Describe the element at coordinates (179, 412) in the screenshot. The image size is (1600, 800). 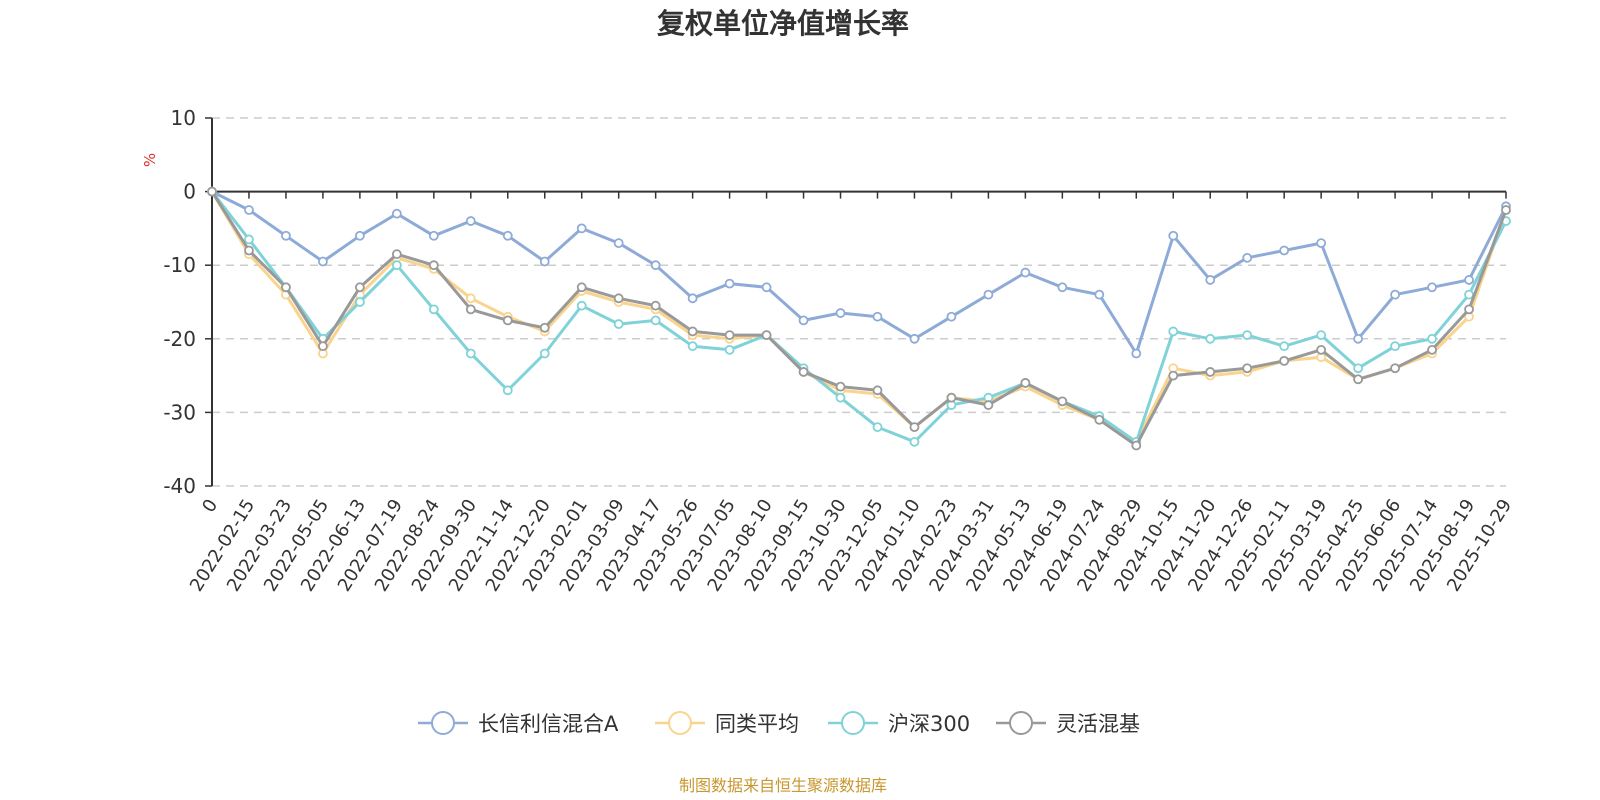
I see `y-tick-label: -30` at that location.